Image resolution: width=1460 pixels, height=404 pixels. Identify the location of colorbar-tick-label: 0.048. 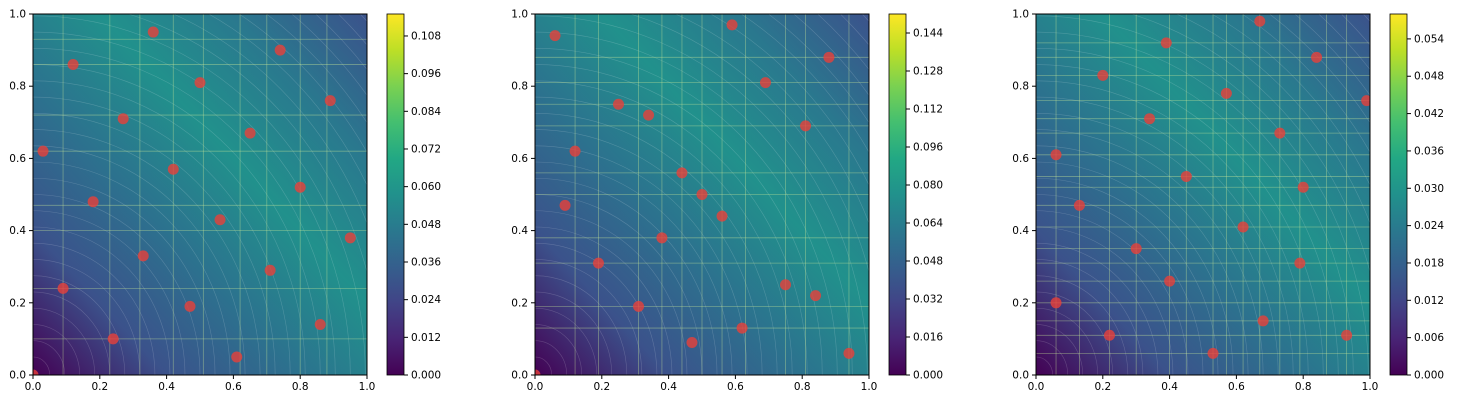
(426, 225).